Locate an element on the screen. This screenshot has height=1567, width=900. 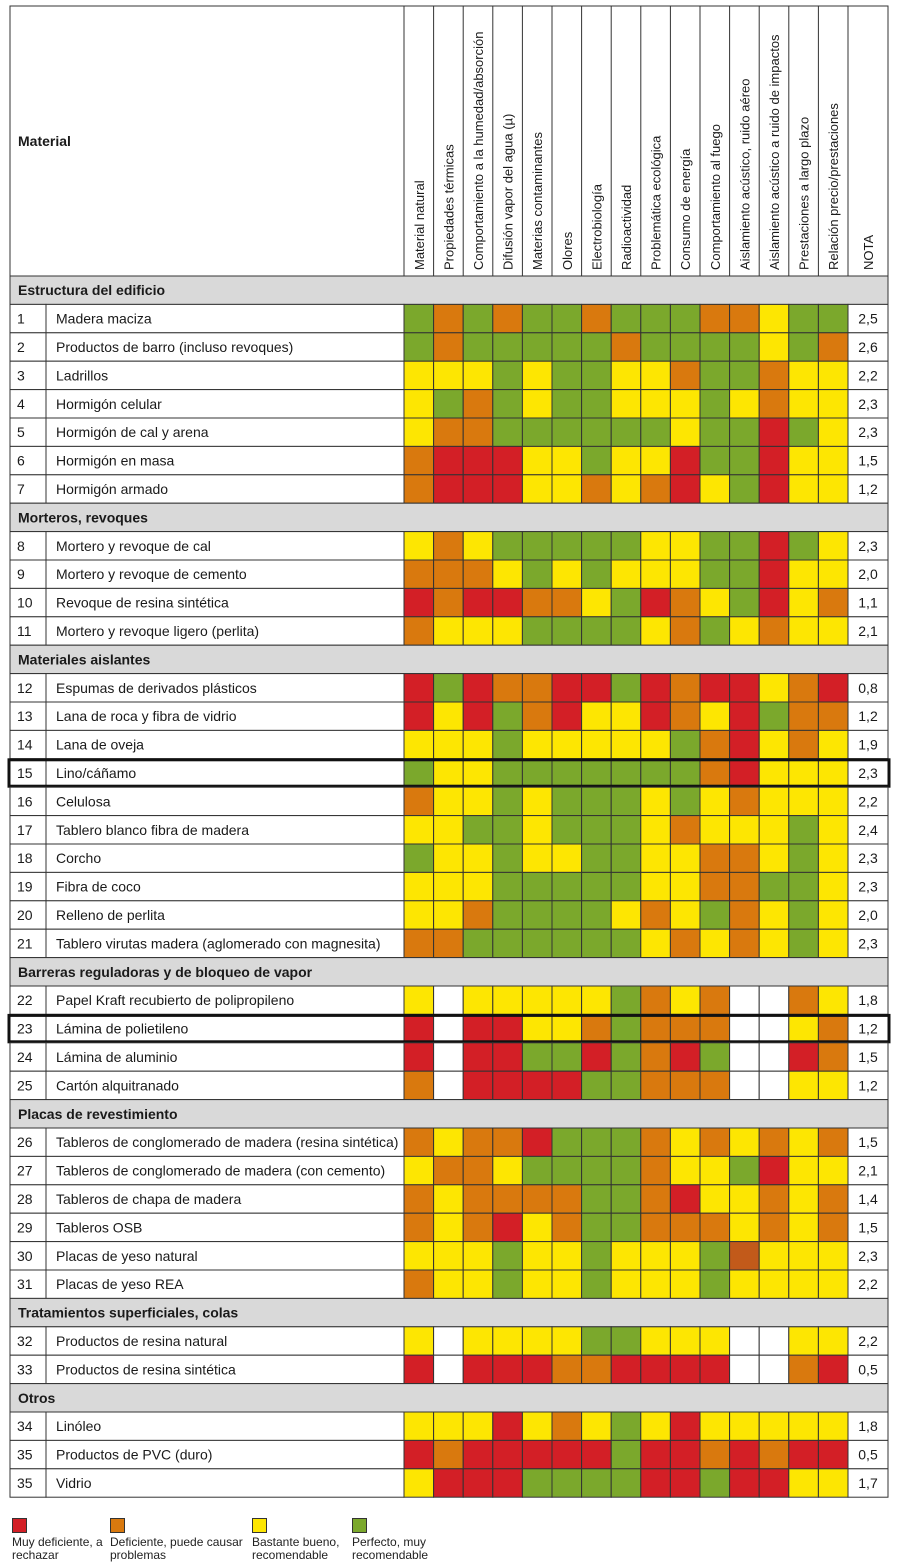
legend-swatch-green is located at coordinates (359, 1525).